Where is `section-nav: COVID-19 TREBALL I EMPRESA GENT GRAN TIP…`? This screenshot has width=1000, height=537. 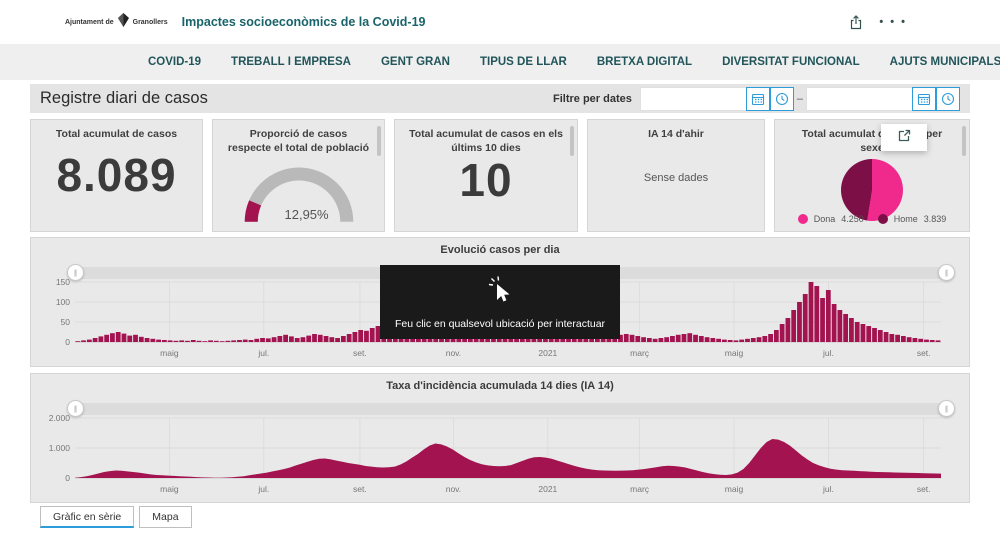
section-nav: COVID-19 TREBALL I EMPRESA GENT GRAN TIP… is located at coordinates (500, 62).